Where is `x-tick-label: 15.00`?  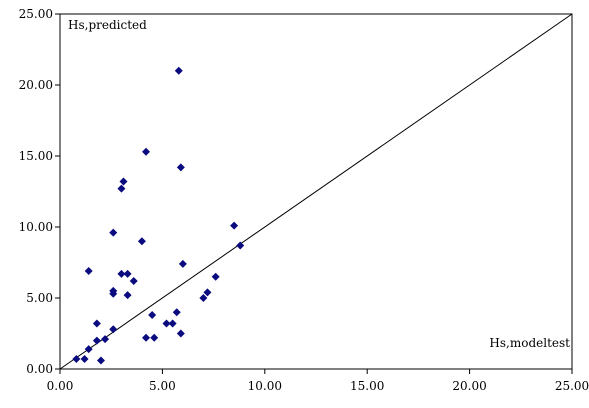 x-tick-label: 15.00 is located at coordinates (367, 386).